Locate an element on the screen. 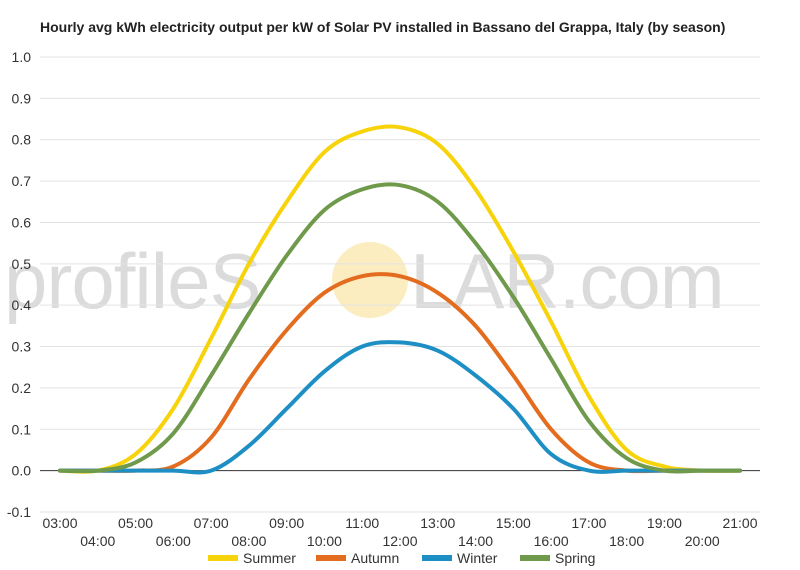 The image size is (800, 570). y-tick-label: 0.0 is located at coordinates (22, 471).